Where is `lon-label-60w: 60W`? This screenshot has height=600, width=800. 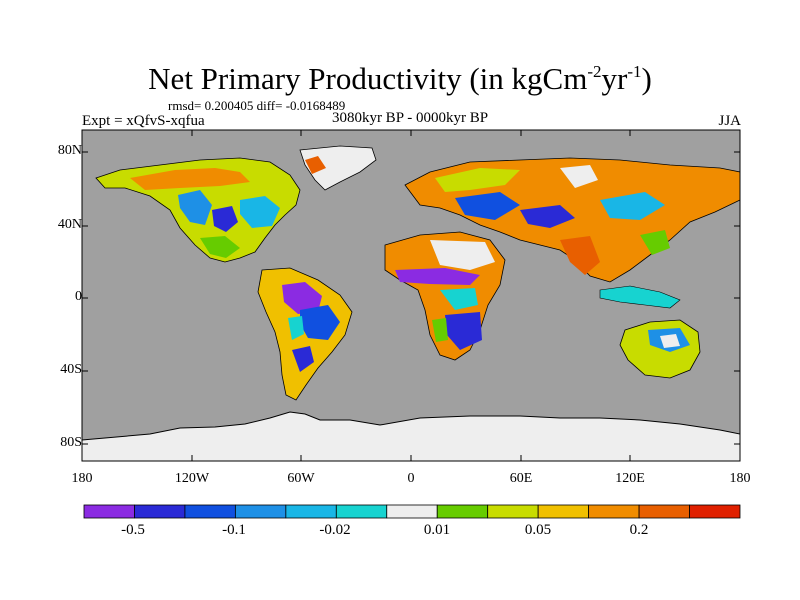 lon-label-60w: 60W is located at coordinates (301, 478).